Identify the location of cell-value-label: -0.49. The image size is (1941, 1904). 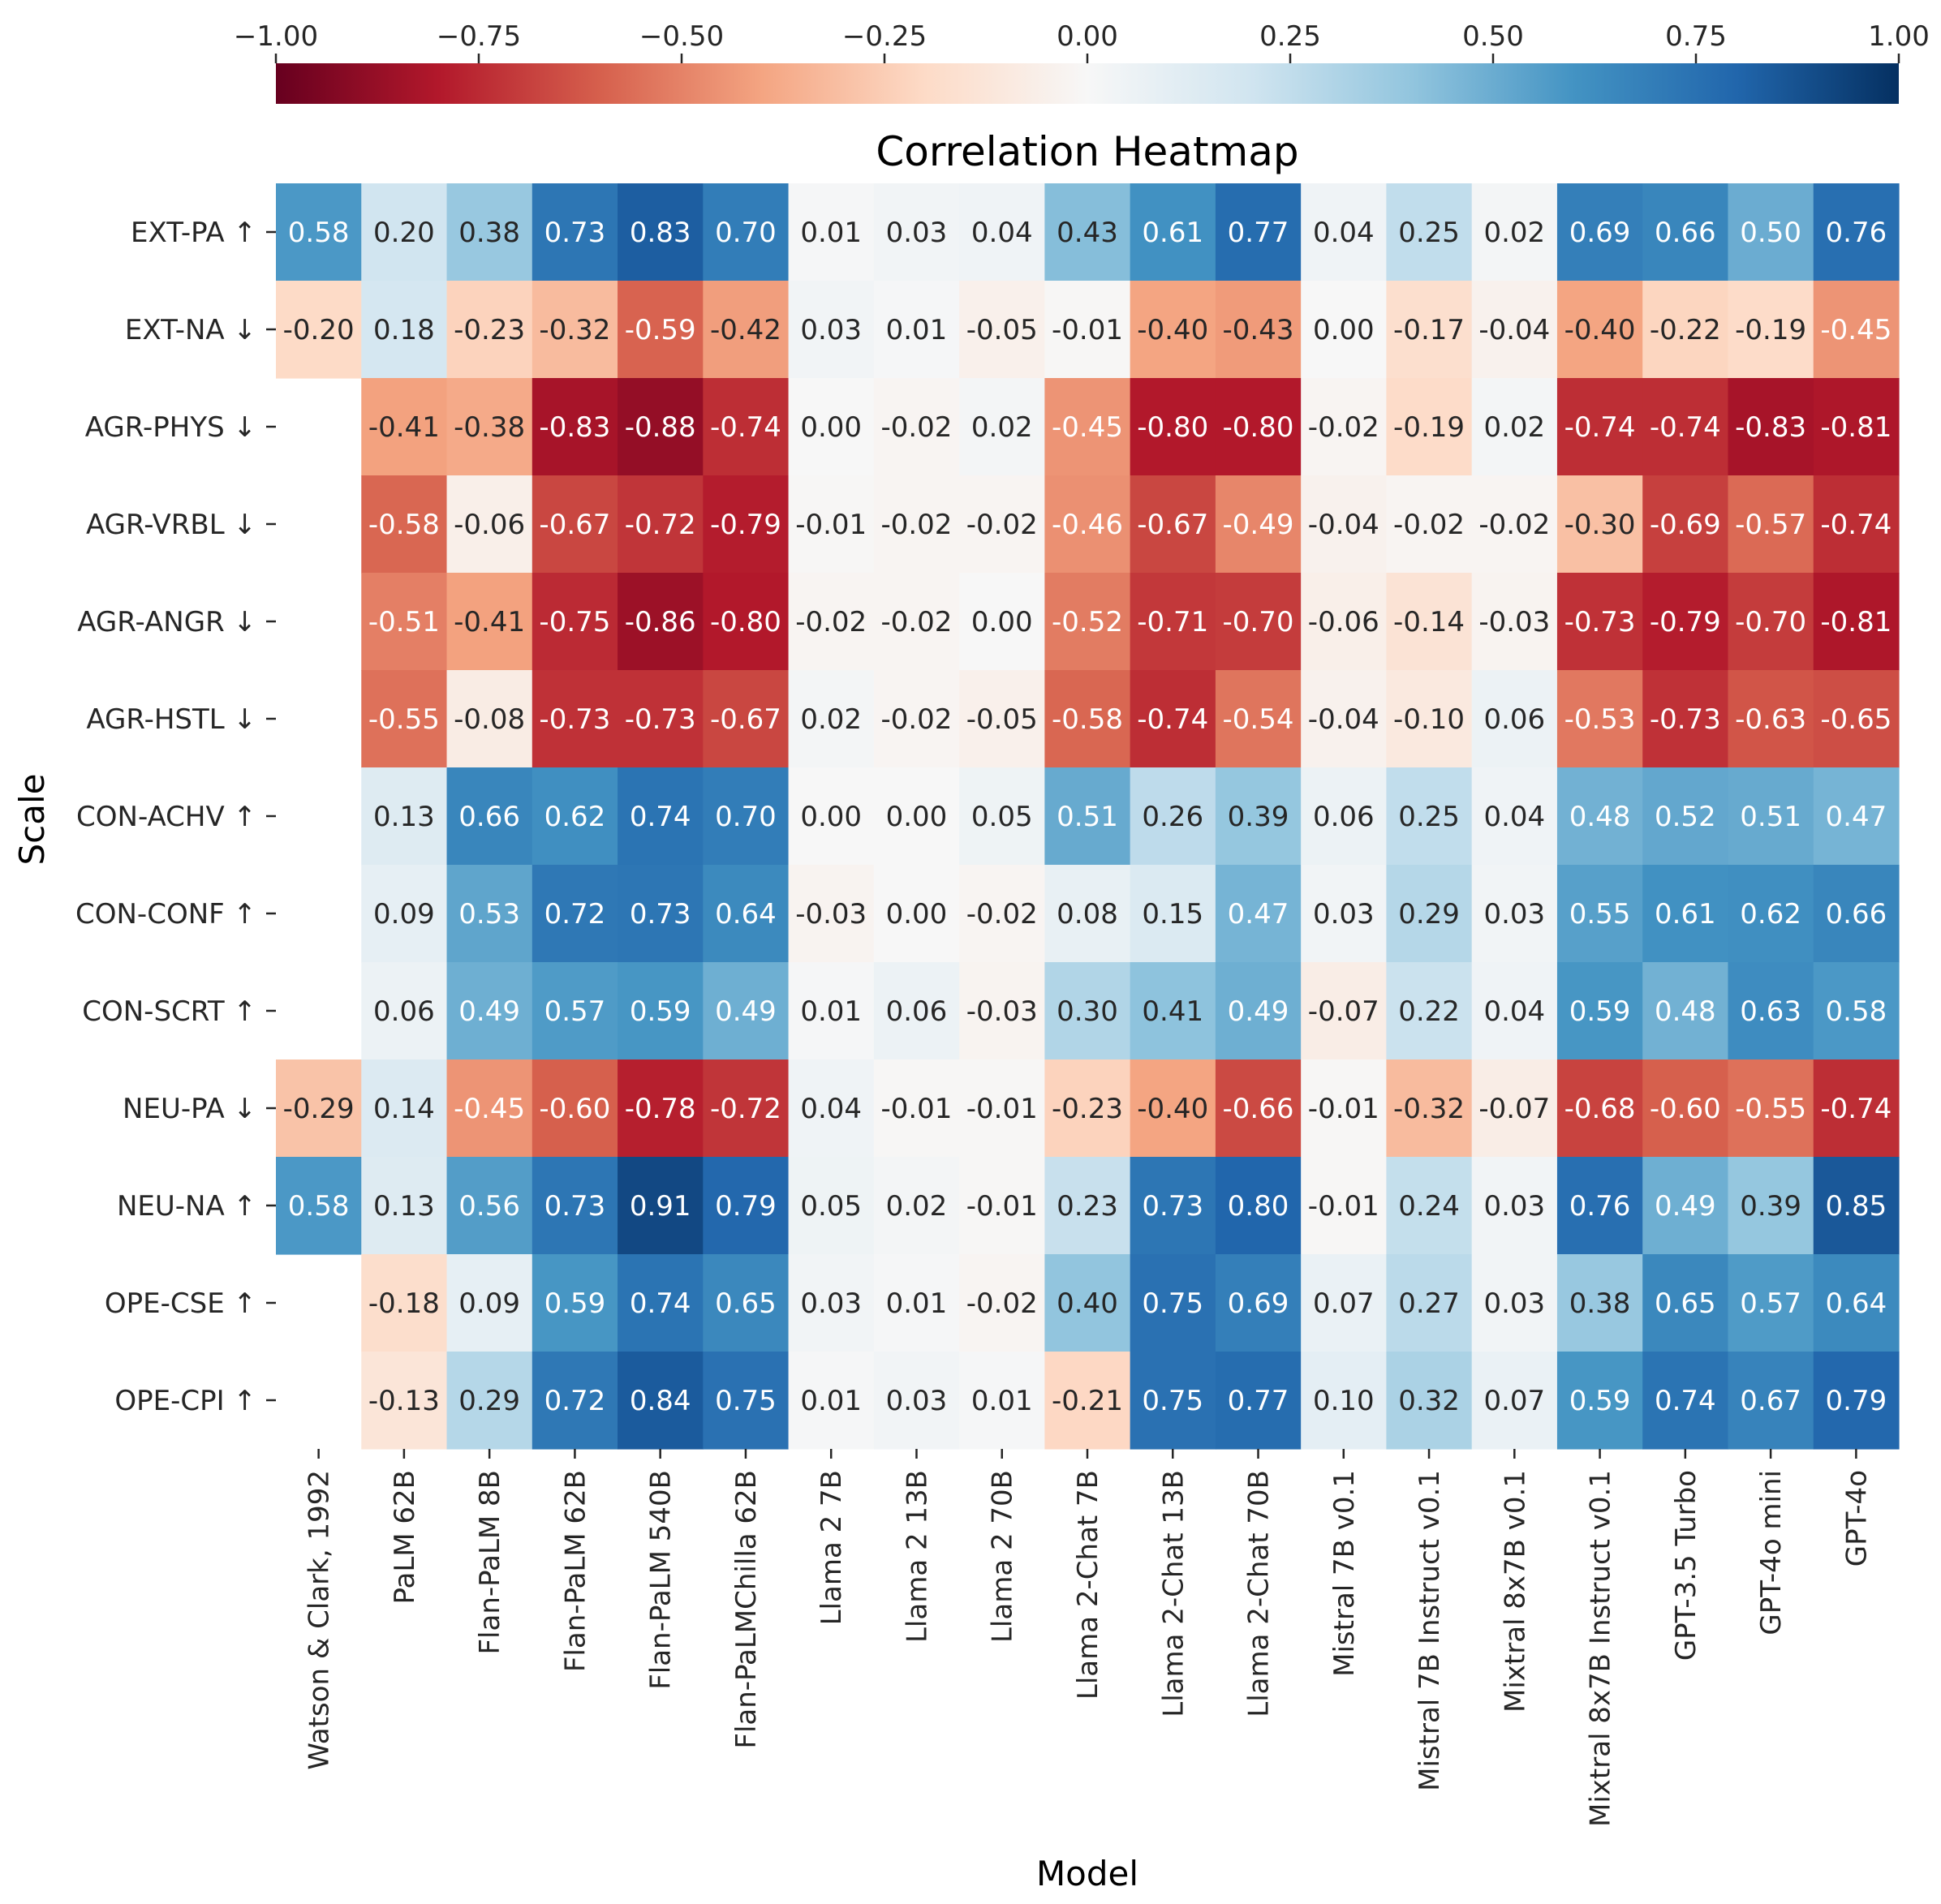
(1258, 525).